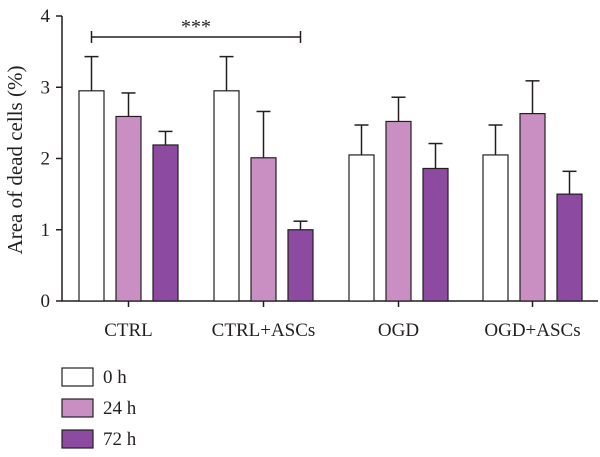 The height and width of the screenshot is (457, 600). What do you see at coordinates (532, 330) in the screenshot?
I see `x-tick-label: OGD+ASCs` at bounding box center [532, 330].